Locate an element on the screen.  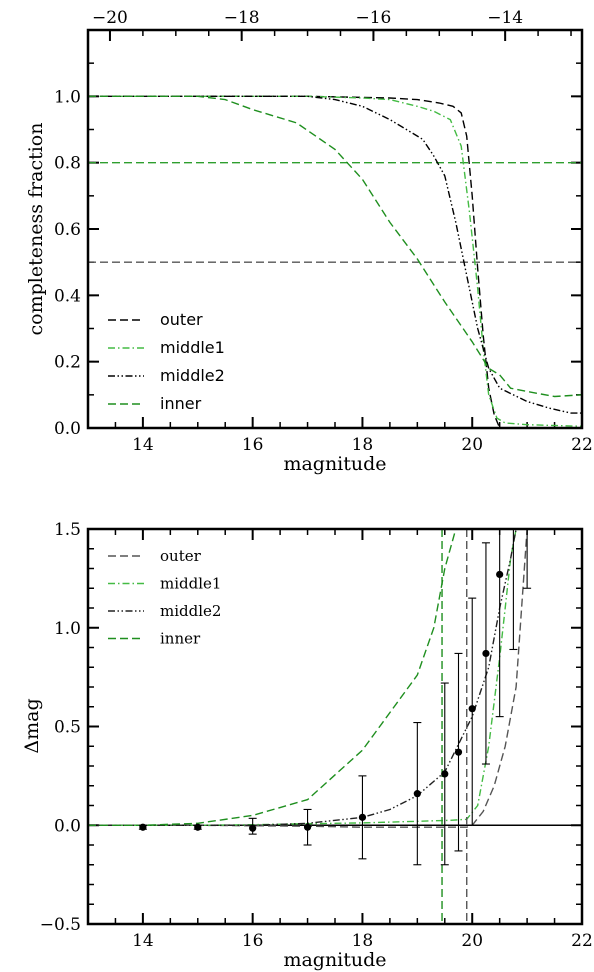
y-tick-label: 1.5 is located at coordinates (67, 530).